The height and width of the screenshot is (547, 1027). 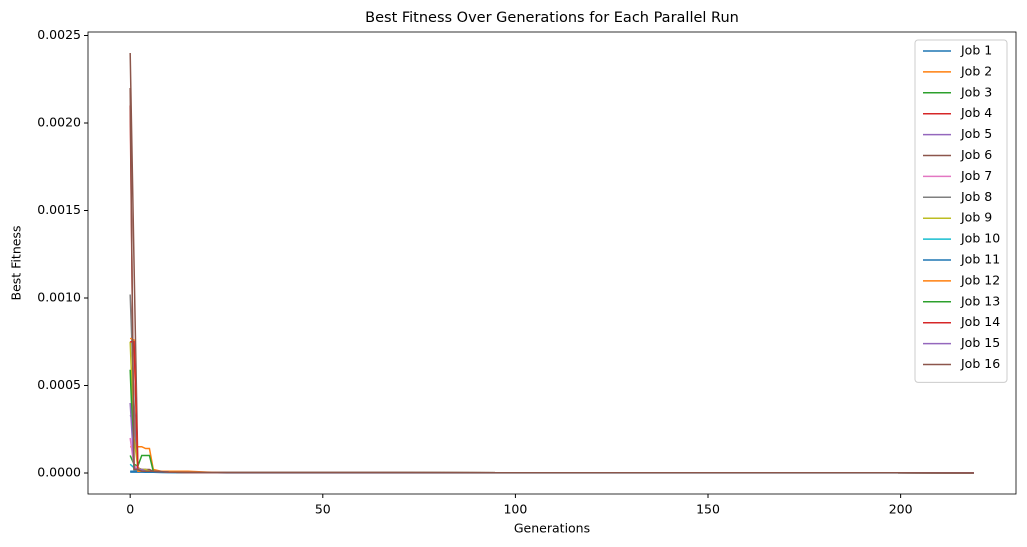 I want to click on legend-label: Job 9, so click(x=976, y=217).